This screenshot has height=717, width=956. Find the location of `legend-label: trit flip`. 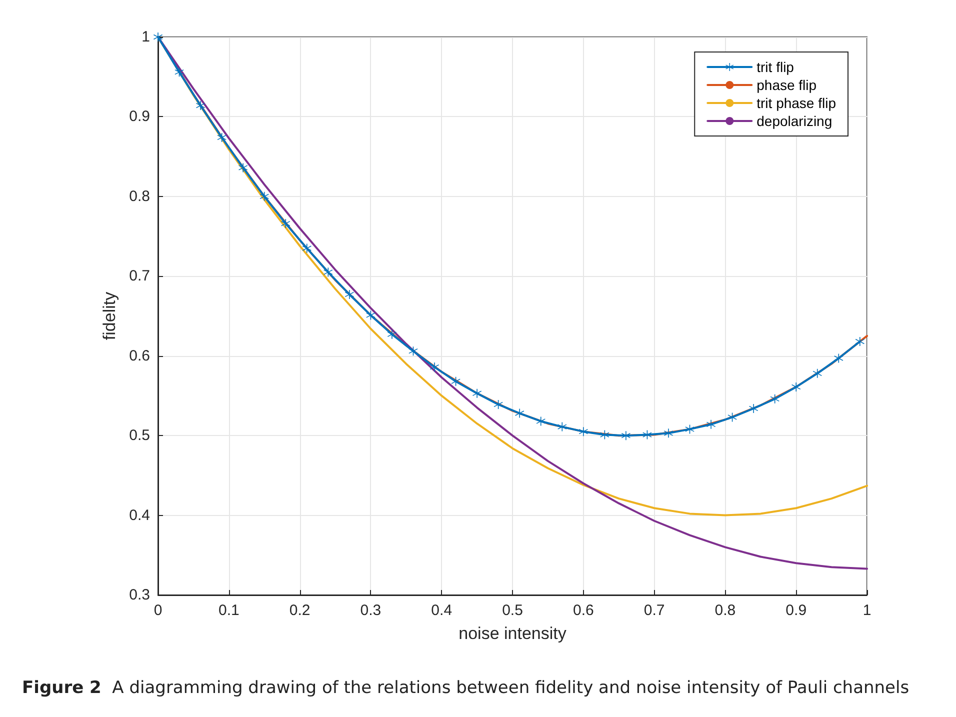

legend-label: trit flip is located at coordinates (775, 67).